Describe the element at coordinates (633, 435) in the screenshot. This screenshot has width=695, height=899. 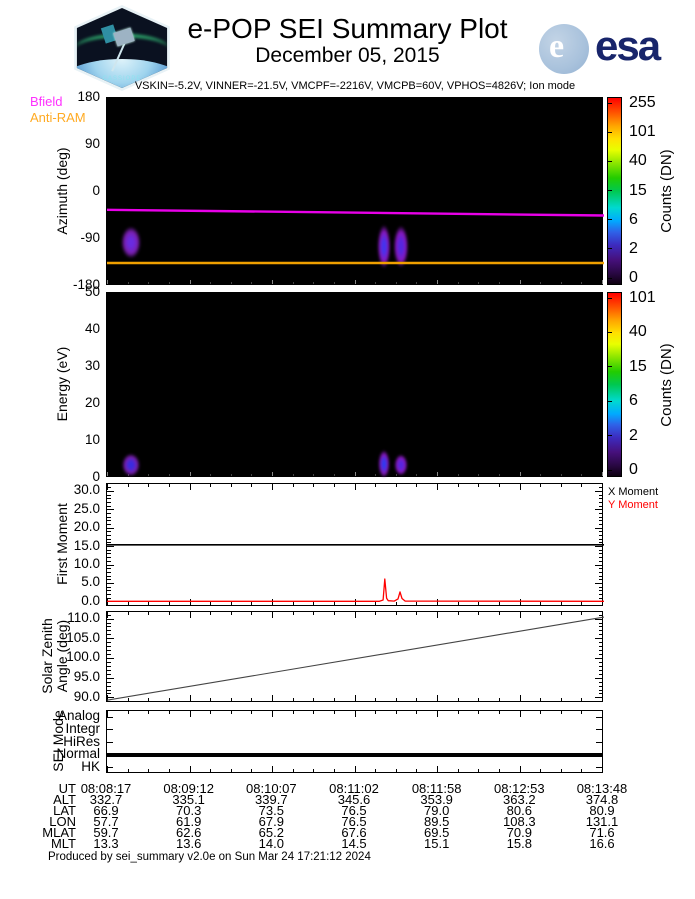
I see `colorbar-tick-label: 2` at that location.